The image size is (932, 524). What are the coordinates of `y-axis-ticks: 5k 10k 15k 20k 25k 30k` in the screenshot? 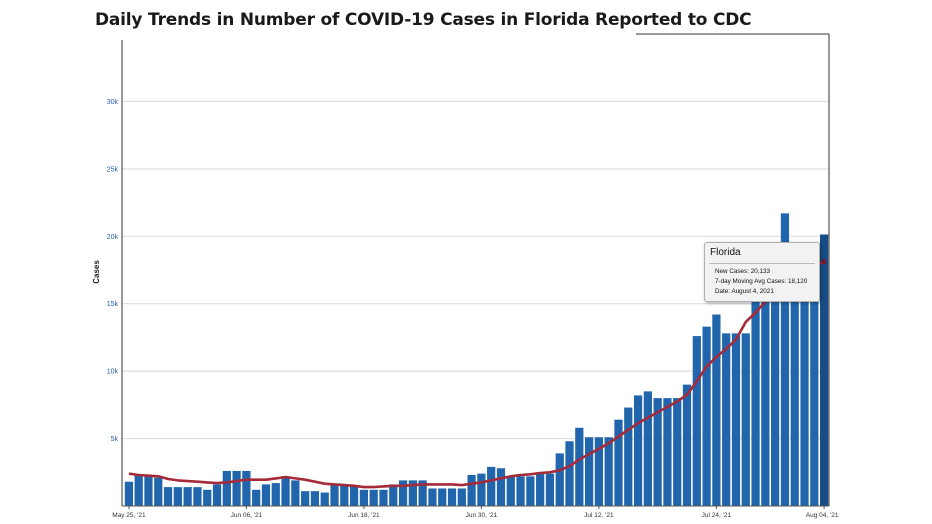 It's located at (113, 271).